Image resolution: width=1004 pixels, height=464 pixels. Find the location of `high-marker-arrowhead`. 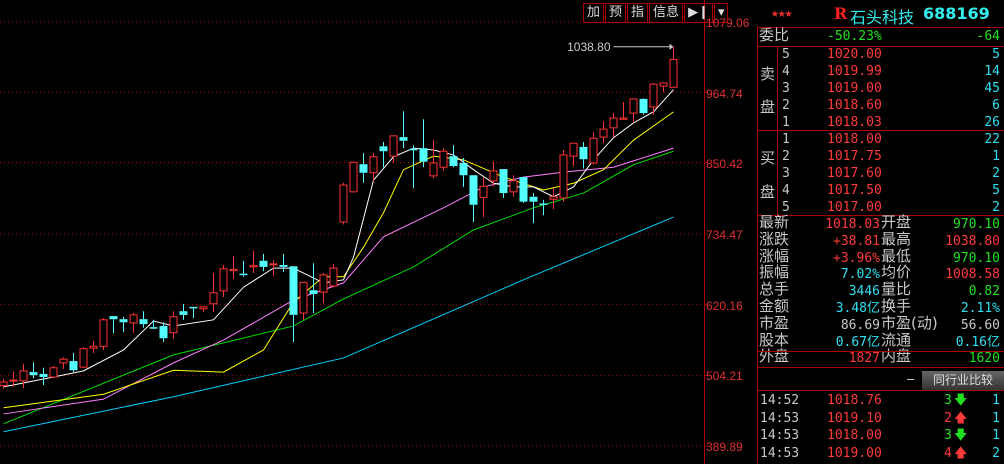

high-marker-arrowhead is located at coordinates (671, 46).